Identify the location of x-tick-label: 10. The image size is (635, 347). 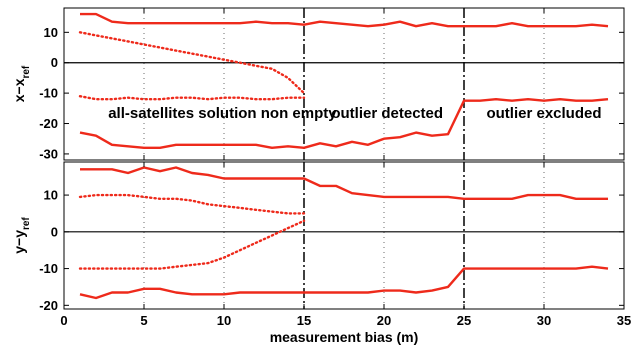
(224, 320).